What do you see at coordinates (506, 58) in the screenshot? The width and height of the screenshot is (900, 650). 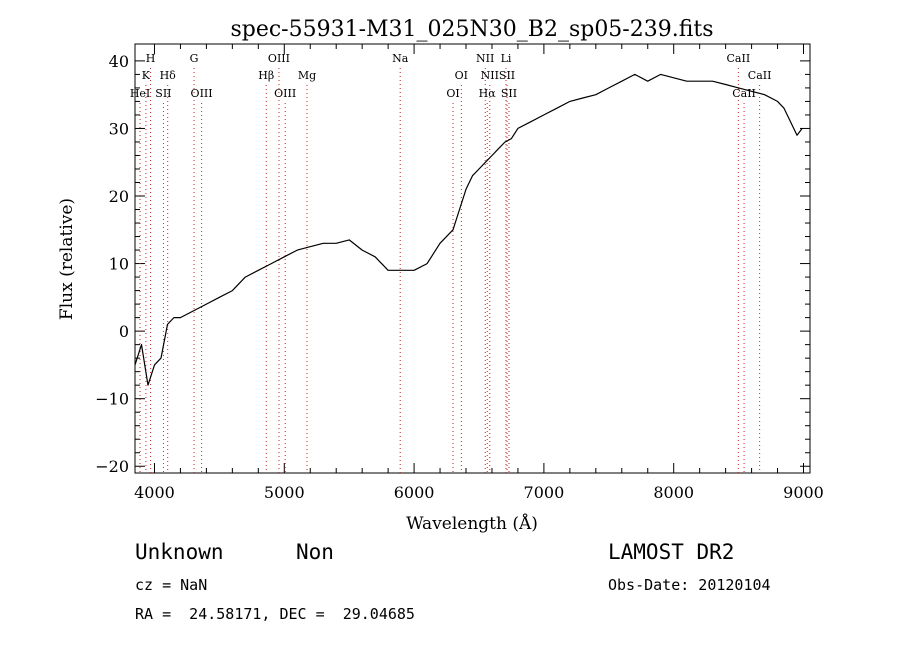 I see `spectral-line-label: Li` at bounding box center [506, 58].